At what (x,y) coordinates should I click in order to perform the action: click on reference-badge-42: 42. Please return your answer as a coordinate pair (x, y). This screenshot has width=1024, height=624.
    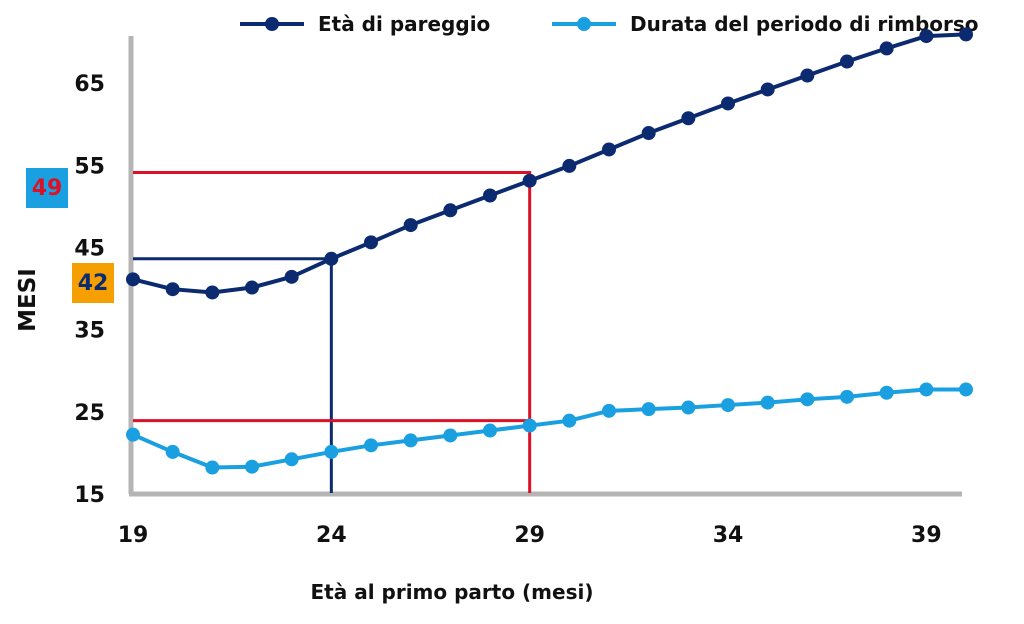
    Looking at the image, I should click on (93, 283).